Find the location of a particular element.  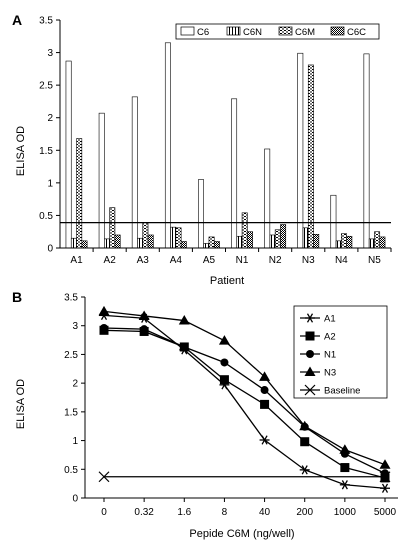

x-tick-label: 0.32 is located at coordinates (144, 512).